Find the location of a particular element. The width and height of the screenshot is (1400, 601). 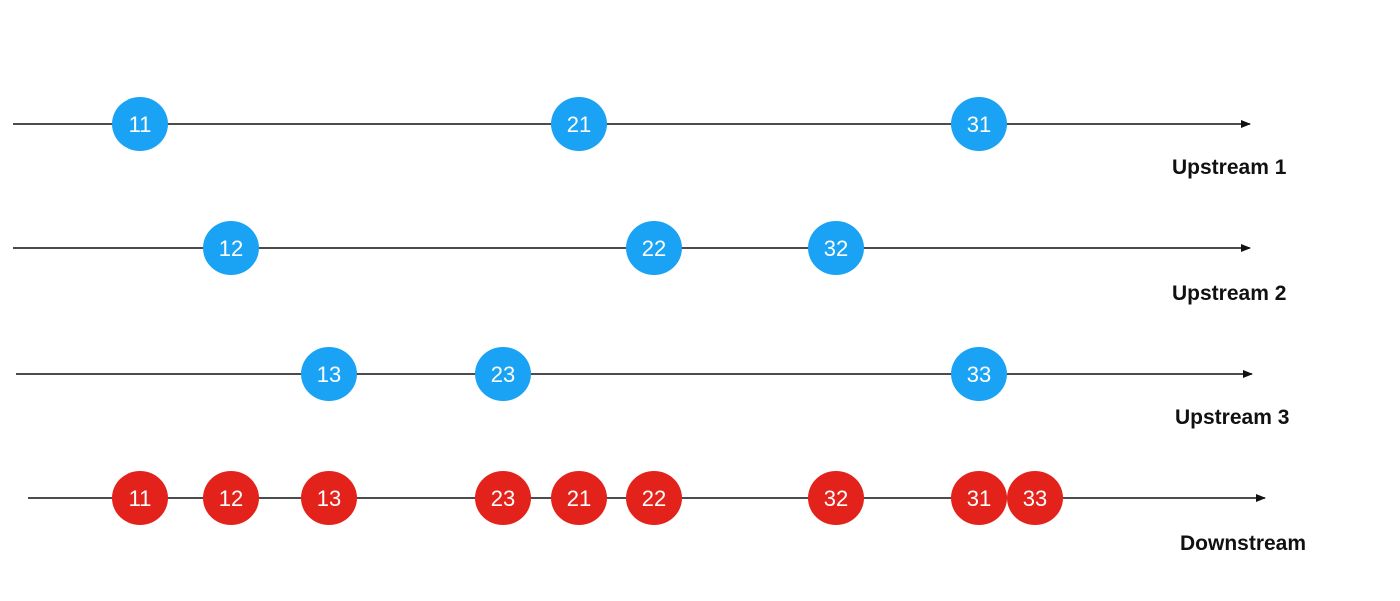

downstream-marble-33: 33 is located at coordinates (1035, 498).